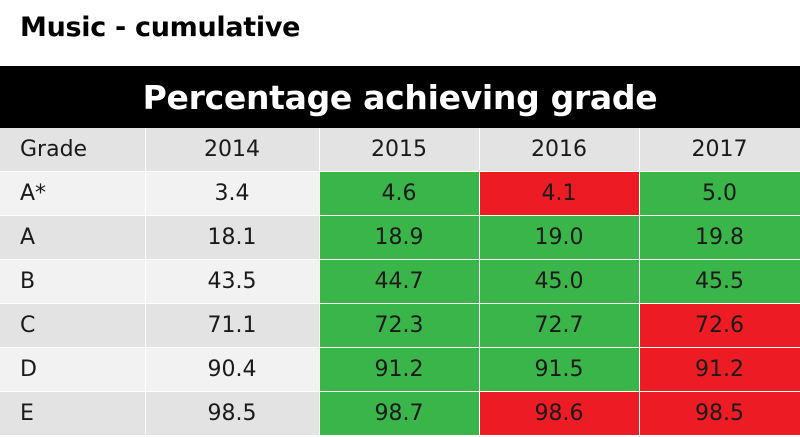  Describe the element at coordinates (719, 238) in the screenshot. I see `value-cell: 19.8` at that location.